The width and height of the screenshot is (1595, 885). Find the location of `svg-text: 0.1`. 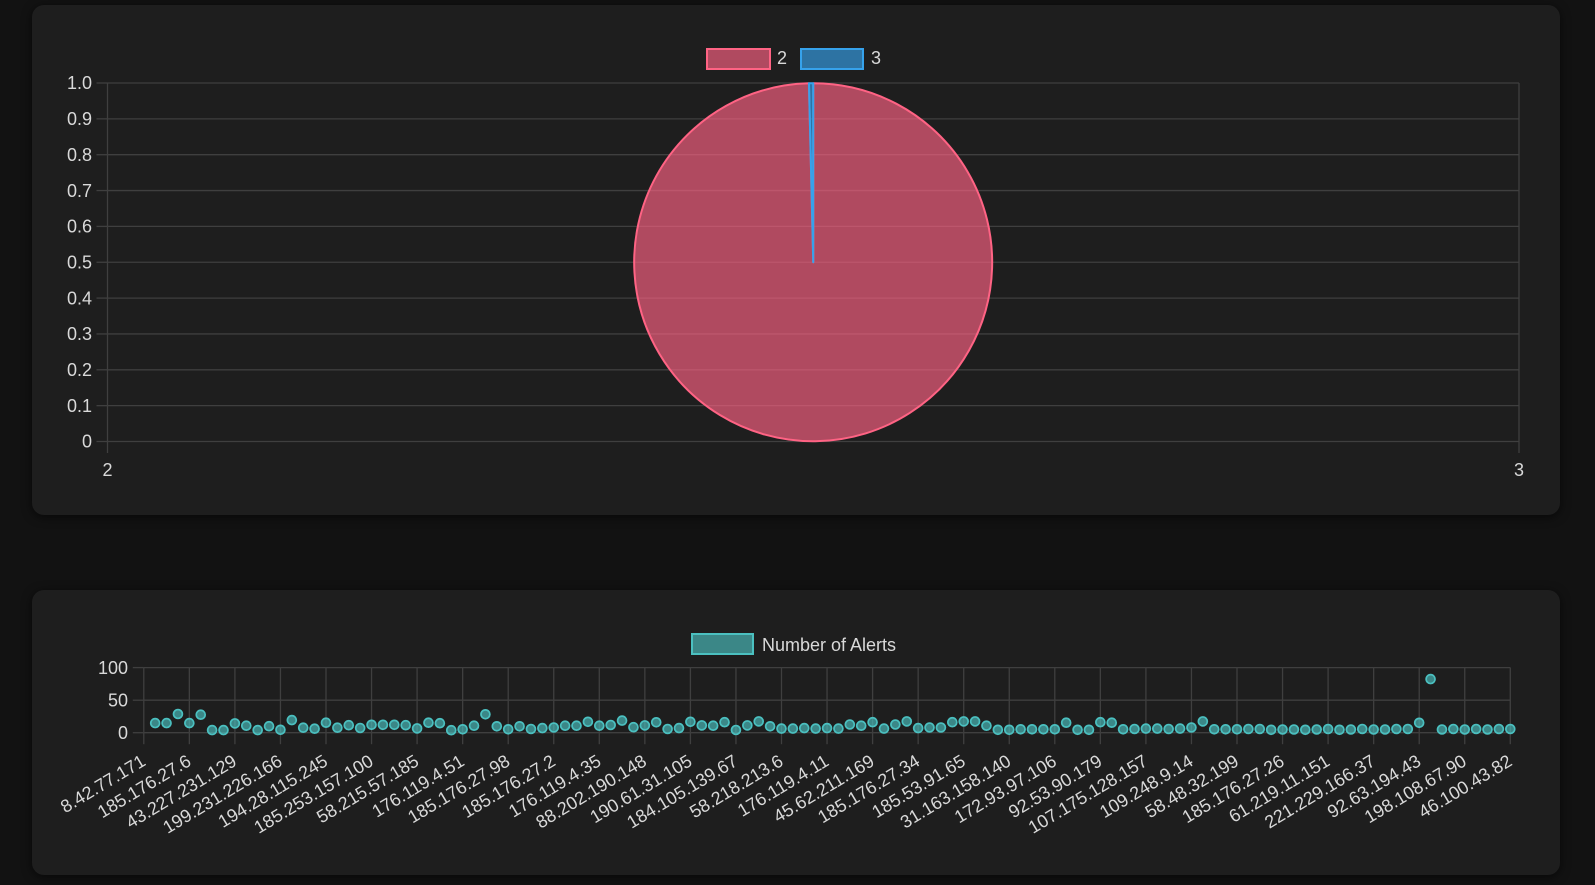

svg-text: 0.1 is located at coordinates (79, 406).